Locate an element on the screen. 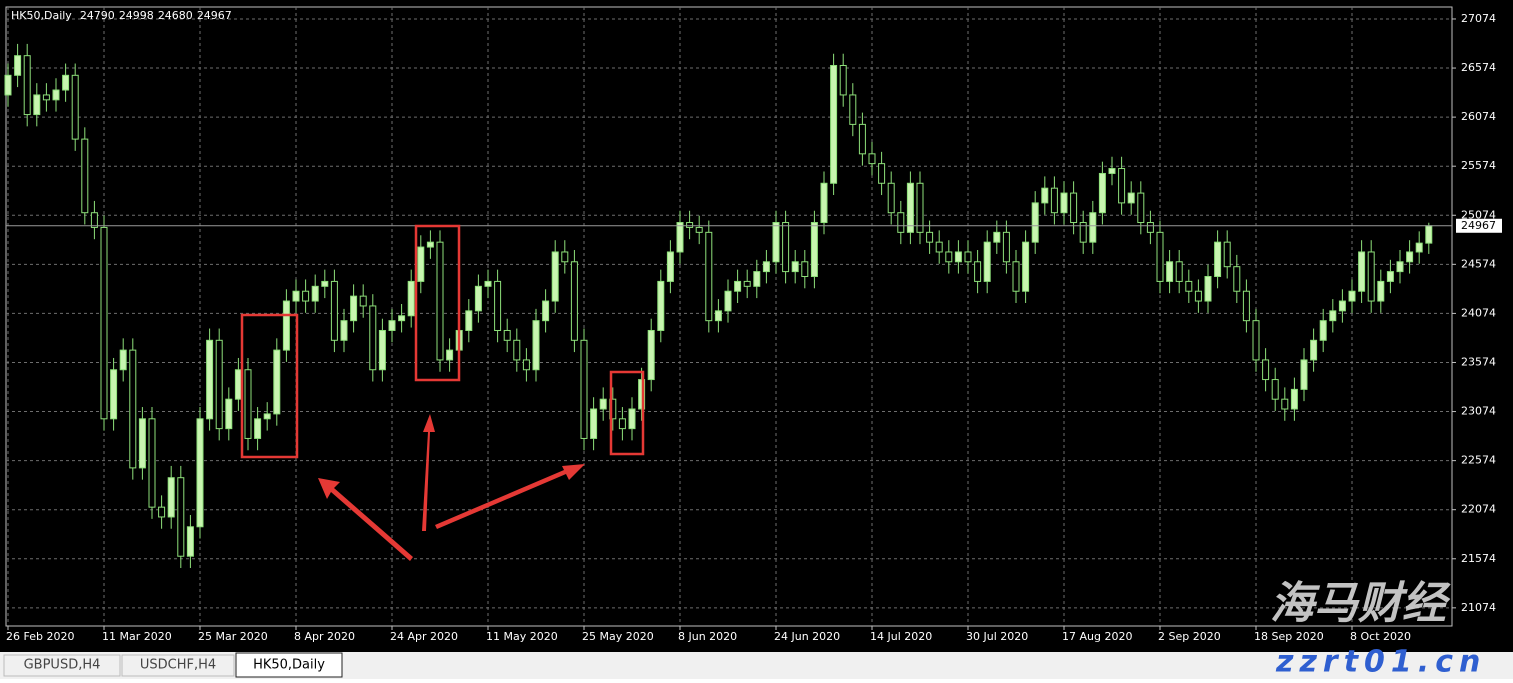  y-tick-label: 22574 is located at coordinates (1478, 460).